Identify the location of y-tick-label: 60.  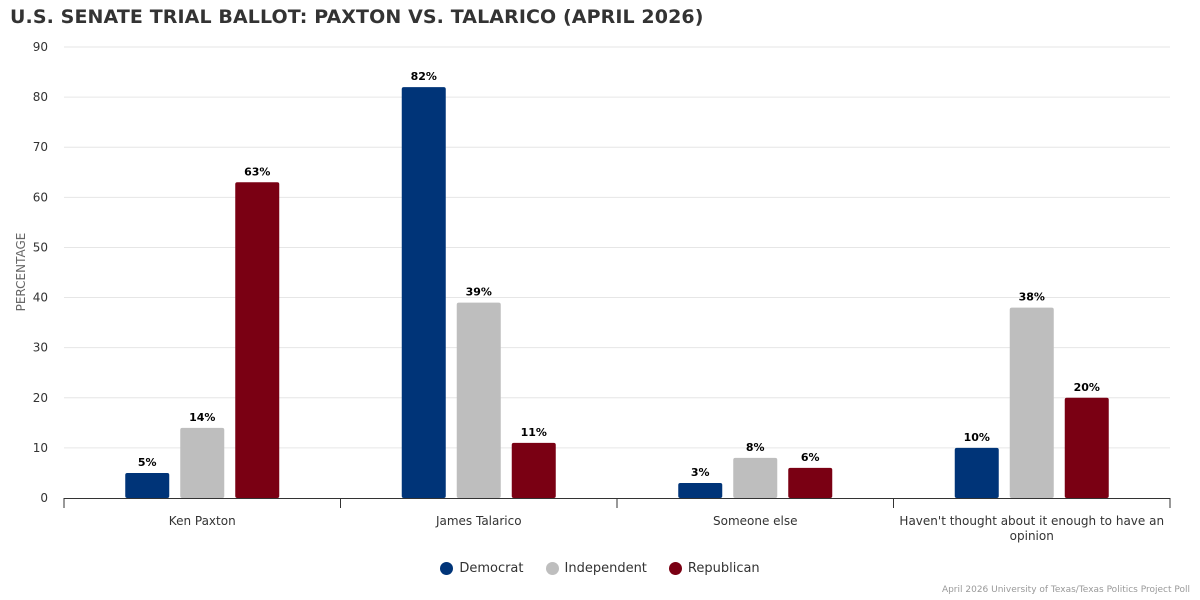
(40, 197).